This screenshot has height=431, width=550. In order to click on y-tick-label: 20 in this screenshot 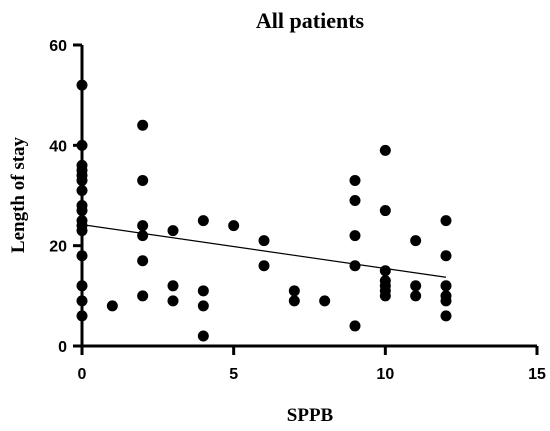, I will do `click(58, 247)`.